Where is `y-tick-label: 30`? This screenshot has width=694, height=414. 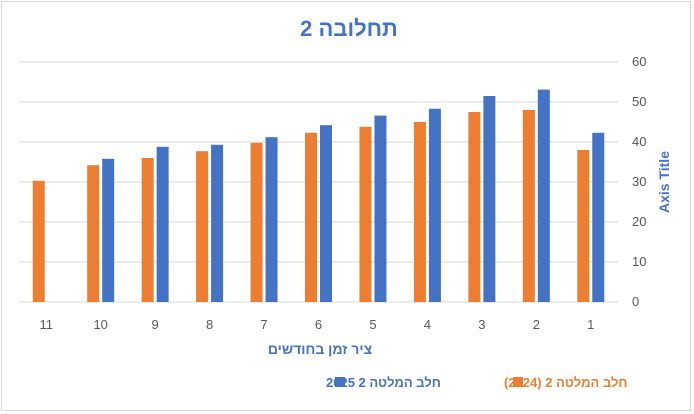
y-tick-label: 30 is located at coordinates (639, 181).